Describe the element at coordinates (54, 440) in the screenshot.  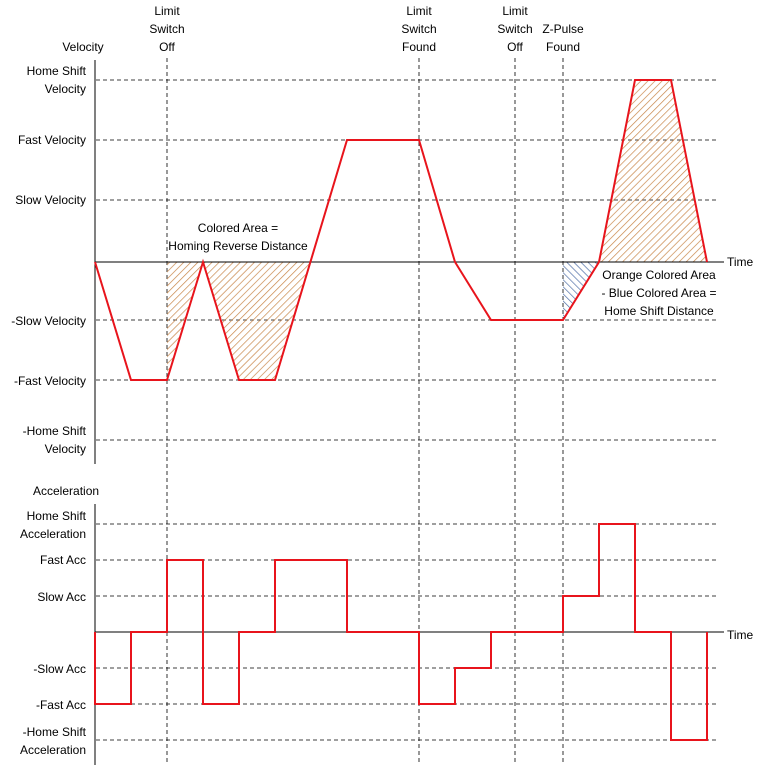
I see `vel-label-neg-home-shift: -Home Shift Velocity` at that location.